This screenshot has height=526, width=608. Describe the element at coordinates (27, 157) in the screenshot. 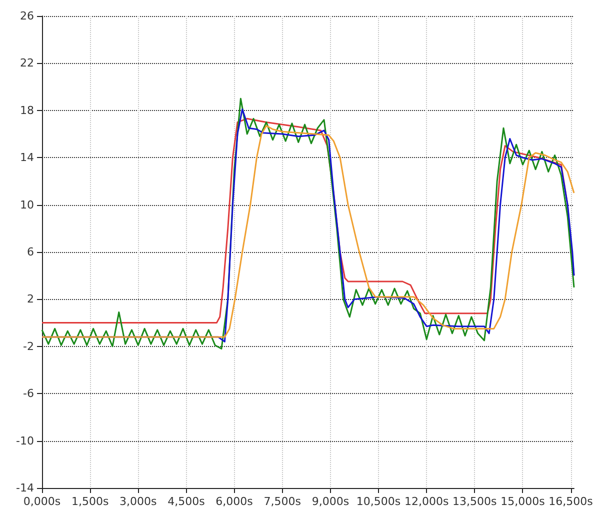

I see `y-tick-label: 14` at that location.